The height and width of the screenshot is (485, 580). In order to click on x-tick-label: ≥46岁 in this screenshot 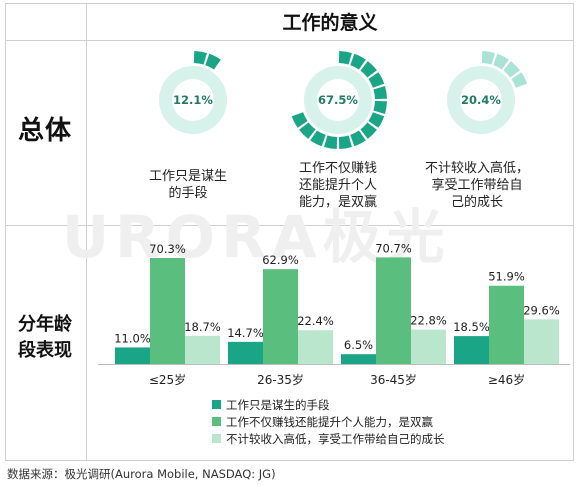, I will do `click(506, 379)`.